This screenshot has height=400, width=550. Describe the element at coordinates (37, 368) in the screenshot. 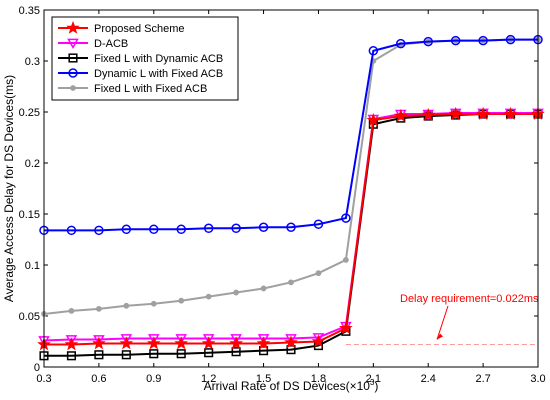

I see `y-tick-label: 0` at that location.